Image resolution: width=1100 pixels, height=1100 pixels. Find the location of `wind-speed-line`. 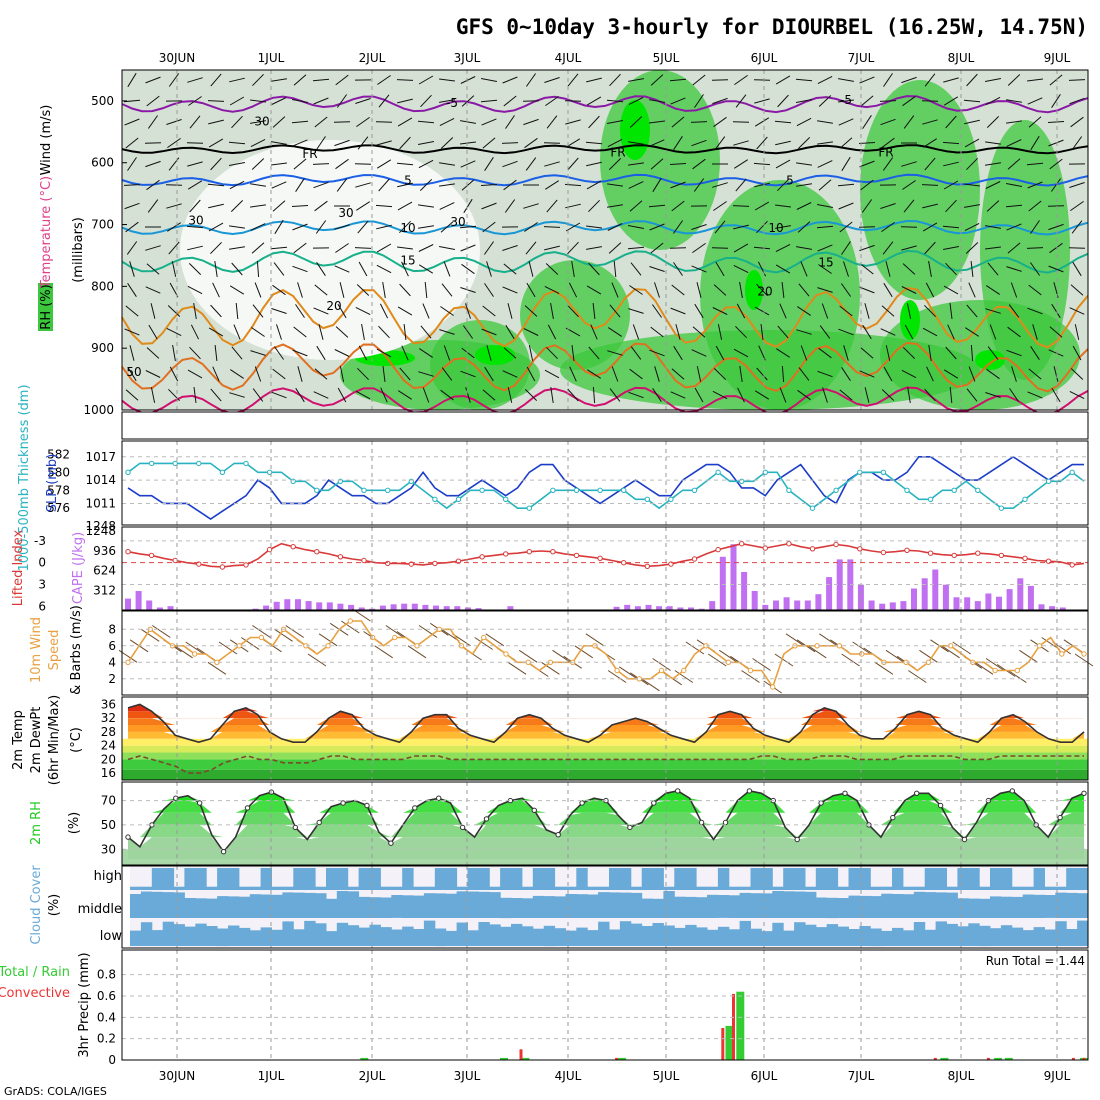

wind-speed-line is located at coordinates (606, 654).